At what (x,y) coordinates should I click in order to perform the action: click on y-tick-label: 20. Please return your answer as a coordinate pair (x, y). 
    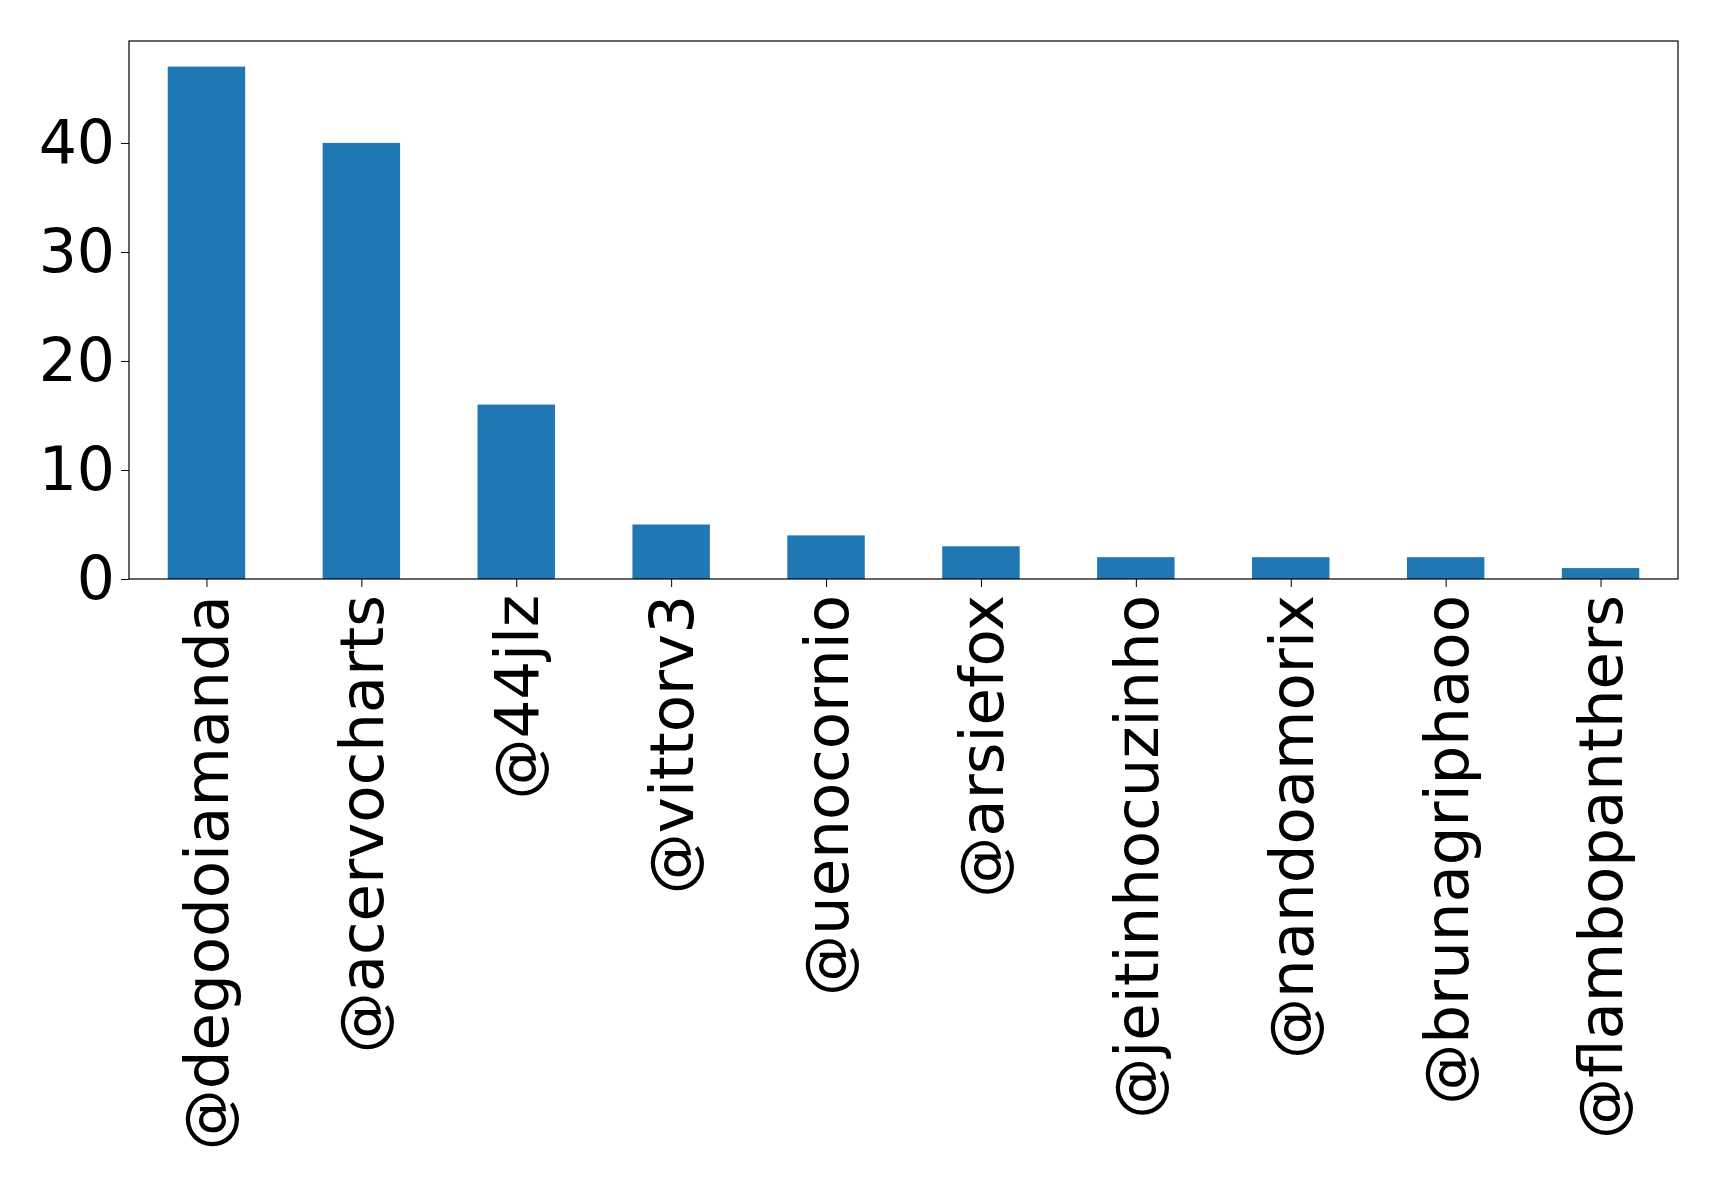
    Looking at the image, I should click on (76, 359).